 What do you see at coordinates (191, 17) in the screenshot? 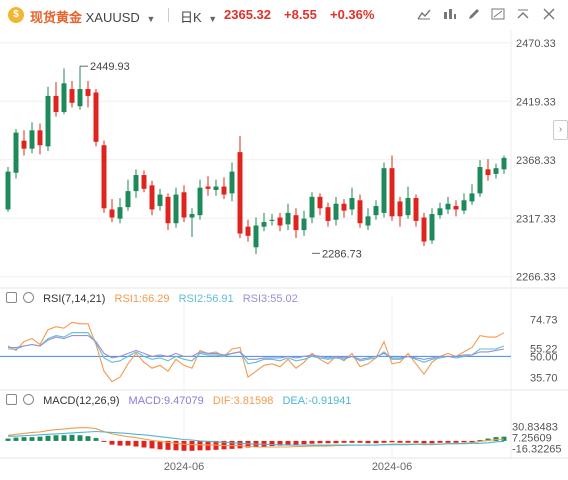
I see `period-label: 日K` at bounding box center [191, 17].